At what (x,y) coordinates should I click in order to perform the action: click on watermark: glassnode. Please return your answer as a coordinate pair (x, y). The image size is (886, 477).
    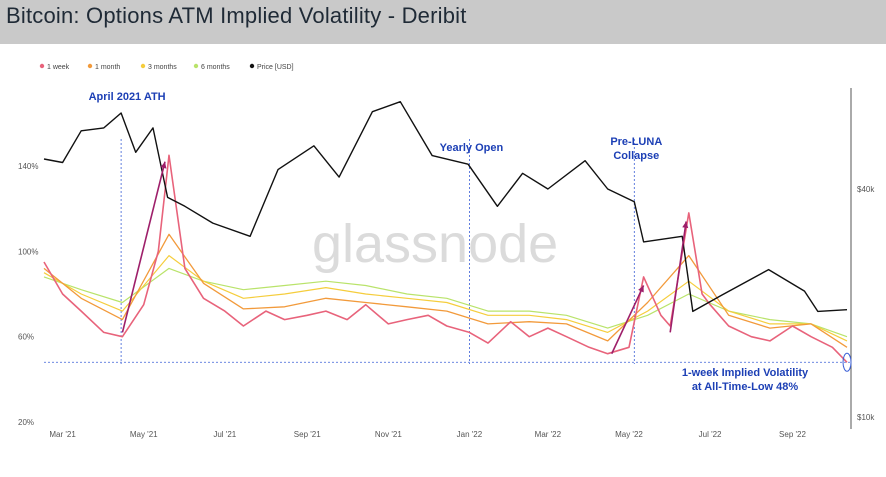
    Looking at the image, I should click on (435, 244).